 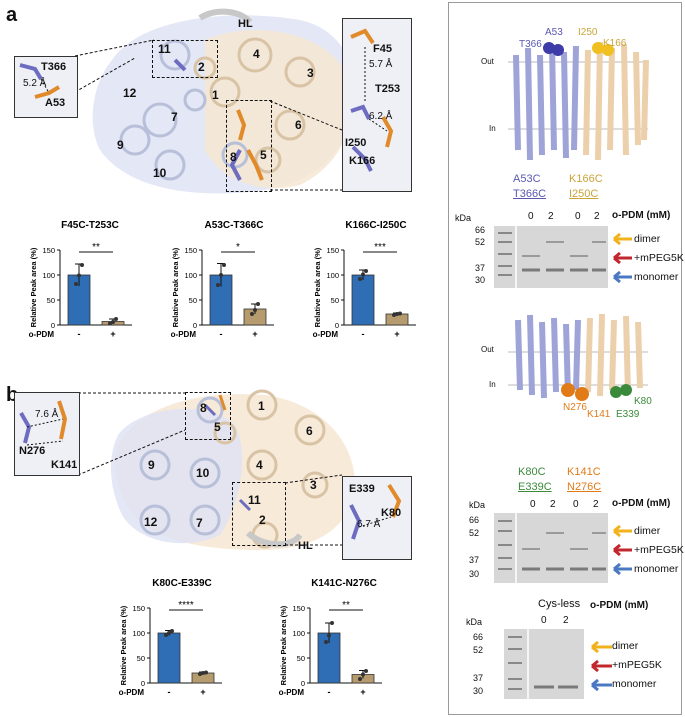 What do you see at coordinates (160, 173) in the screenshot?
I see `helix-label: 10` at bounding box center [160, 173].